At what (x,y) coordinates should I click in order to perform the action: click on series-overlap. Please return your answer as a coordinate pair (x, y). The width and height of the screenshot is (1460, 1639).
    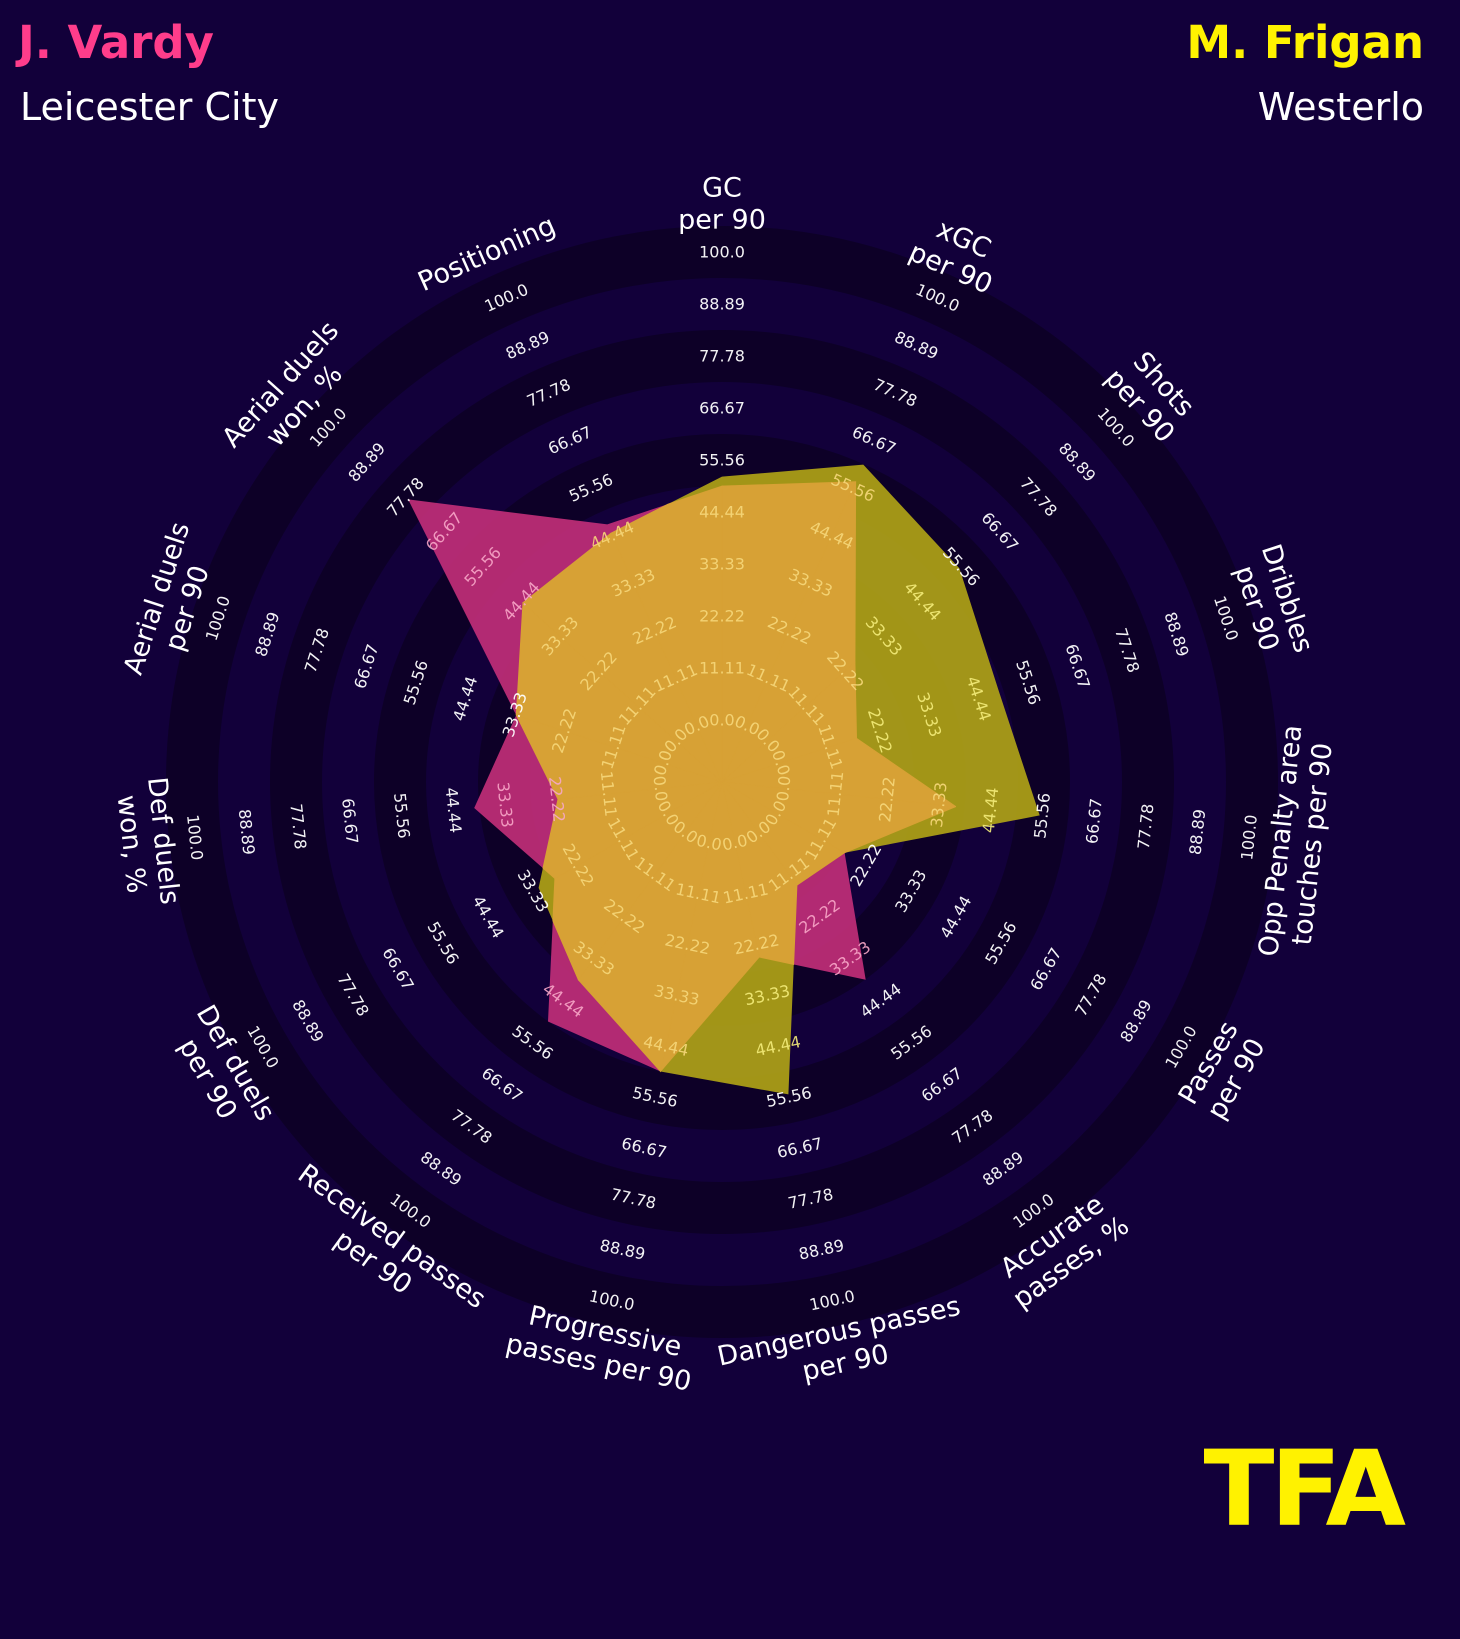
    Looking at the image, I should click on (736, 777).